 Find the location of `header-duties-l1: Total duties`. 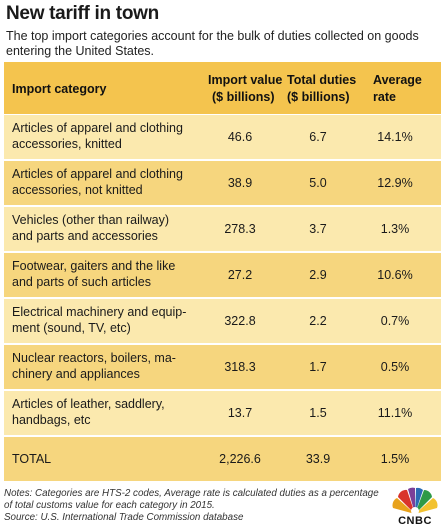

header-duties-l1: Total duties is located at coordinates (322, 80).